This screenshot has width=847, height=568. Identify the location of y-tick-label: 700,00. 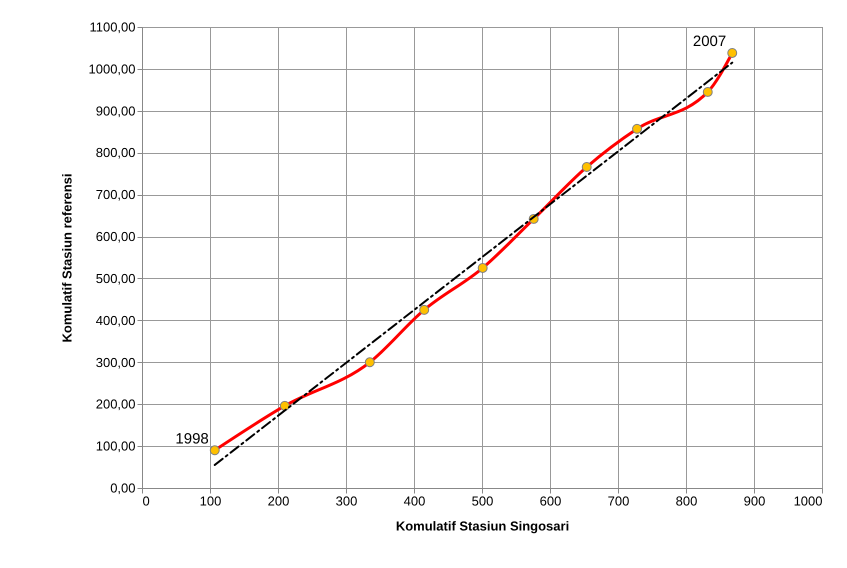
(116, 194).